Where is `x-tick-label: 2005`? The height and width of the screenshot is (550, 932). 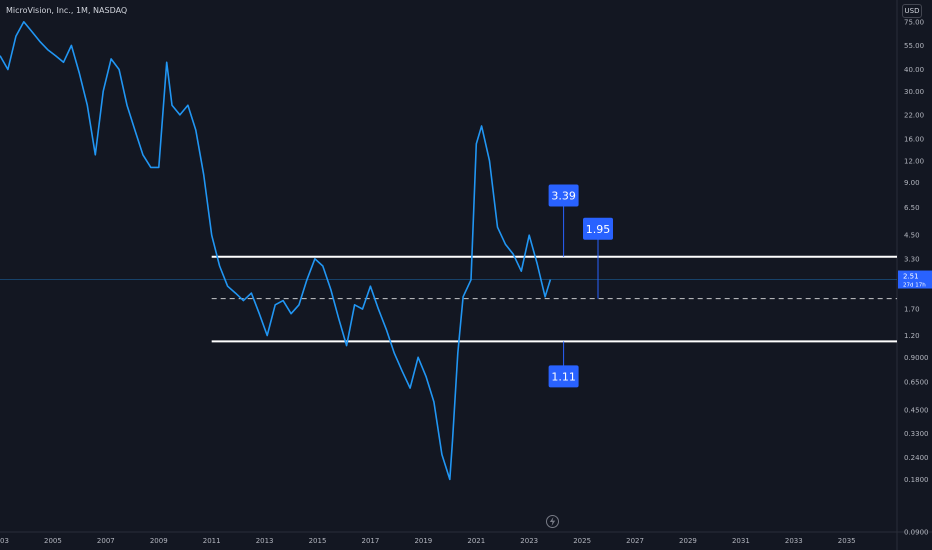 x-tick-label: 2005 is located at coordinates (53, 541).